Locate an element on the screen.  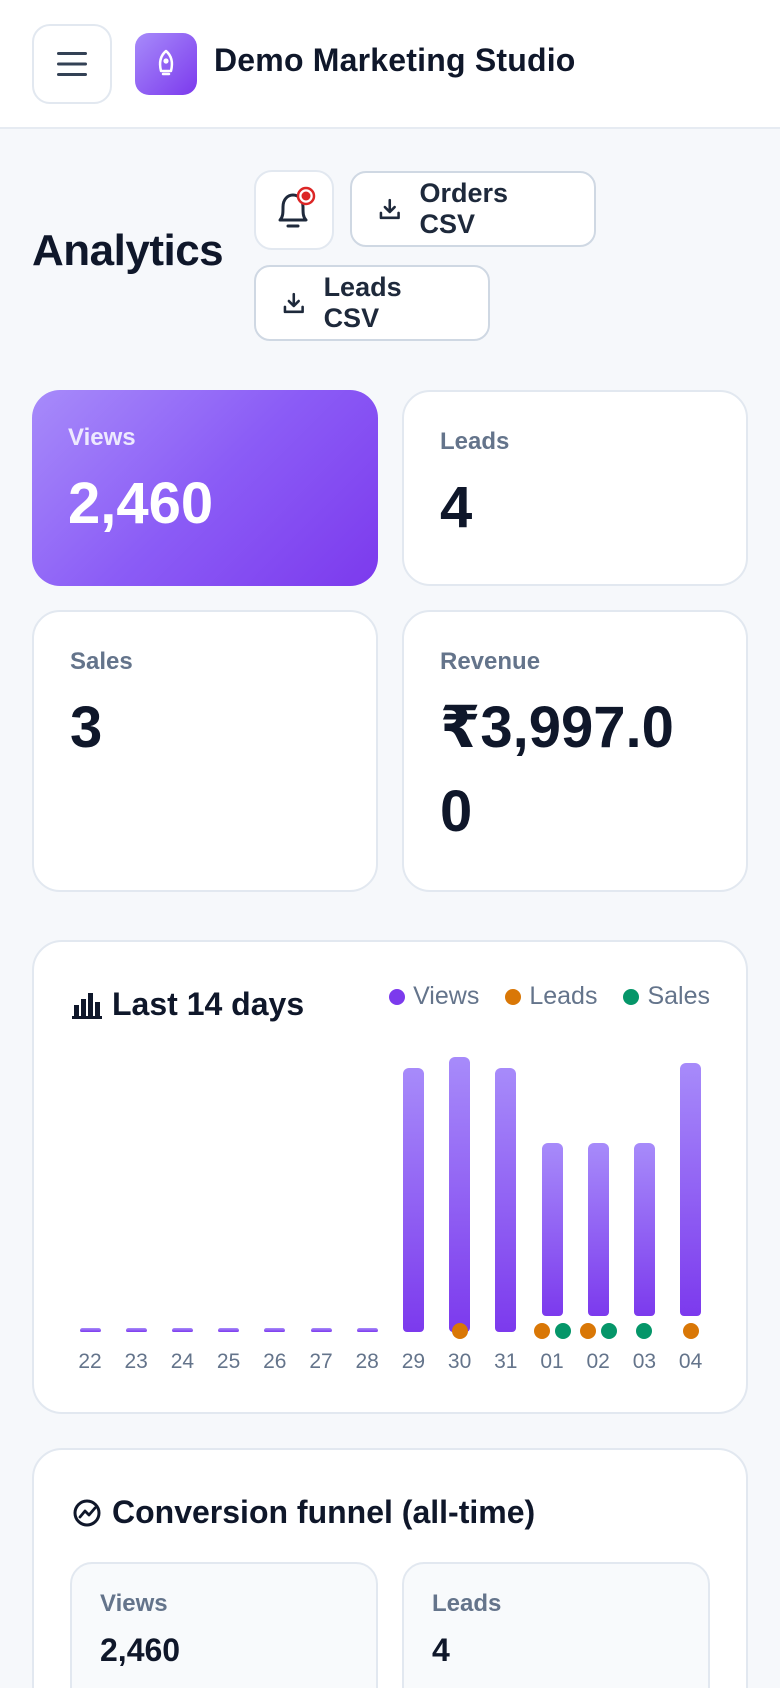
legend-item-views: Views is located at coordinates (434, 996).